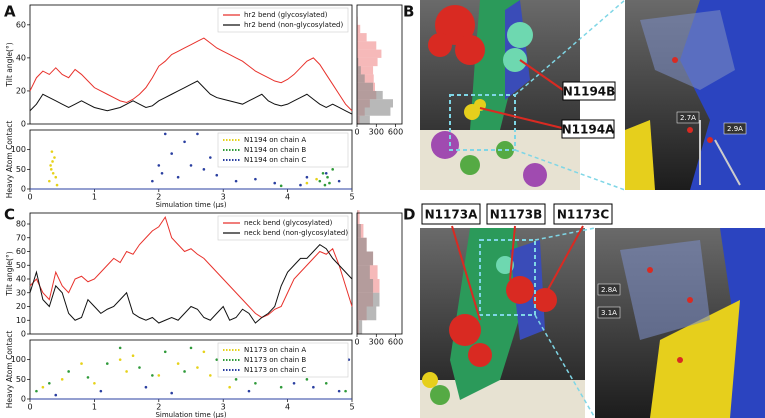 This screenshot has width=765, height=418. I want to click on y-tick-label: 60, so click(21, 251).